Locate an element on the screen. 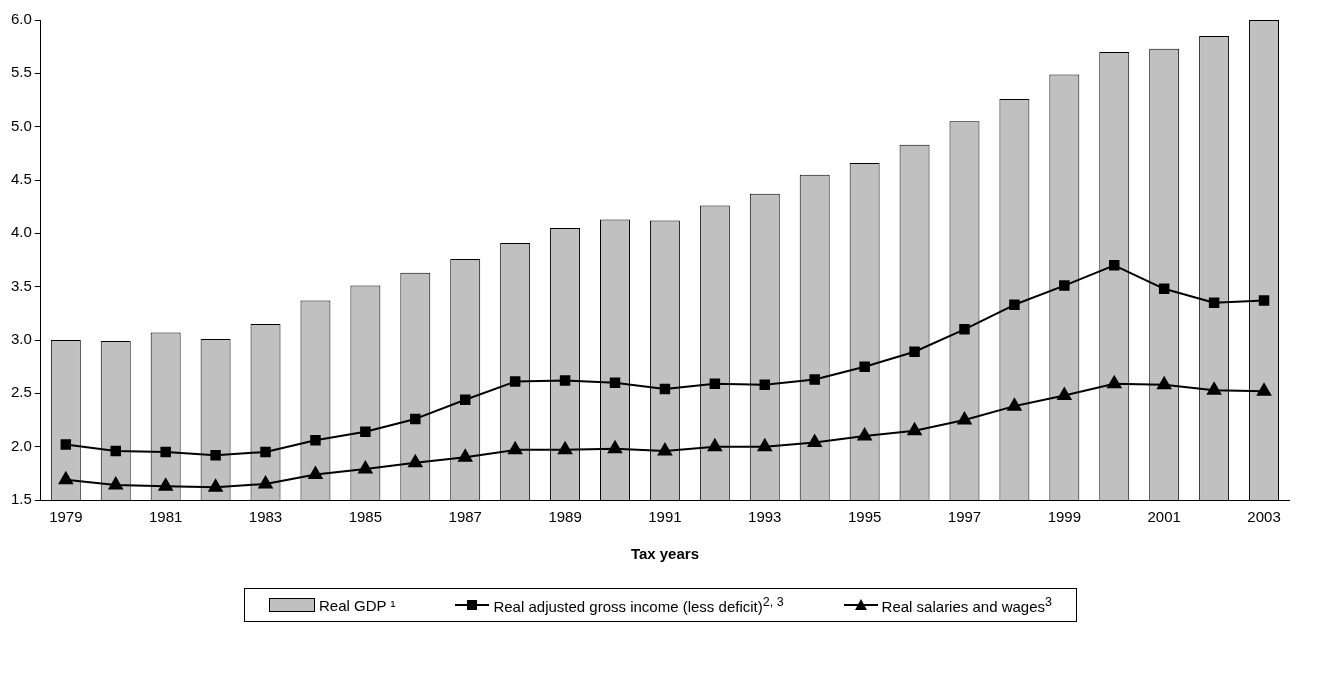  x-tick-label: 1981 is located at coordinates (165, 517).